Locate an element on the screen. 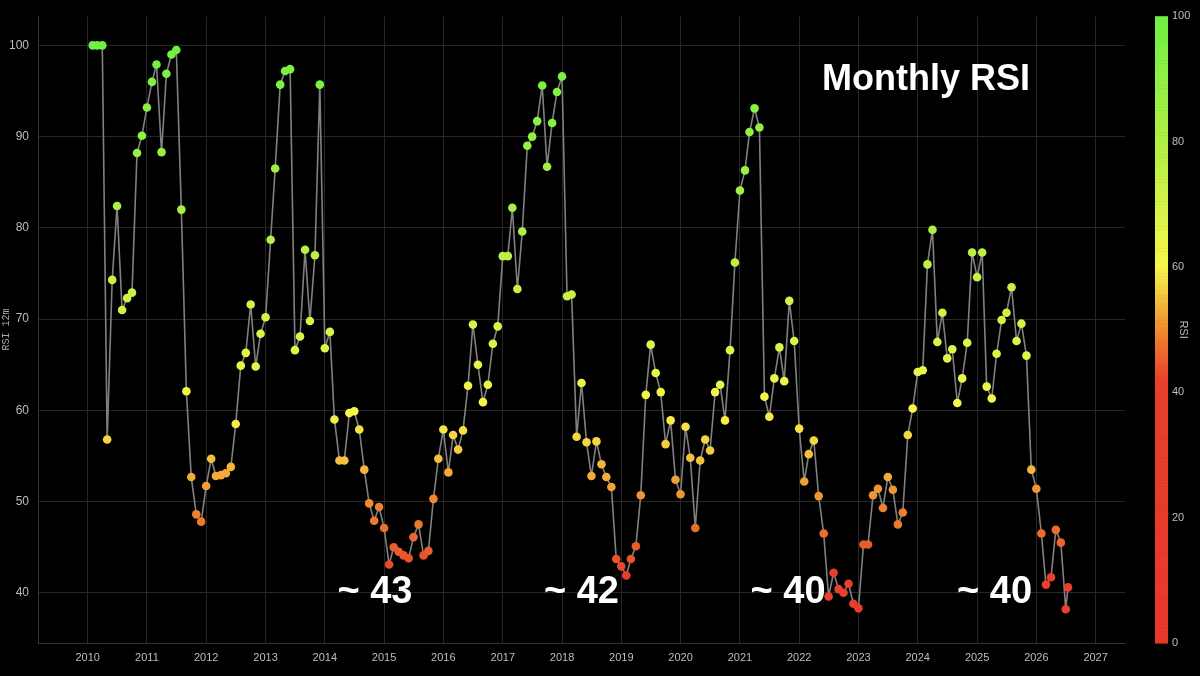  color-bar-title: RSI is located at coordinates (1183, 329).